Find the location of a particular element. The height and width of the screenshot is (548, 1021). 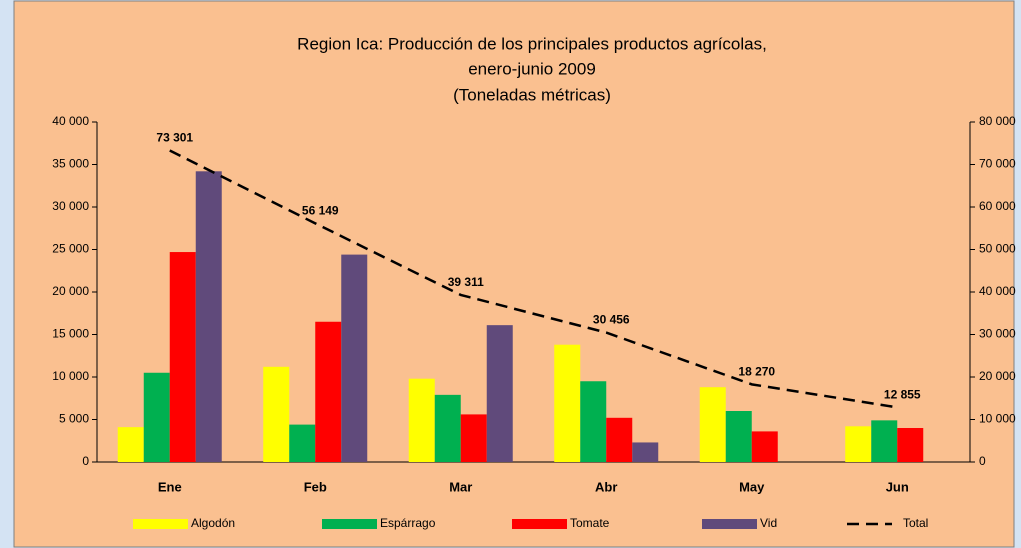

y-tick-label: 20 000 is located at coordinates (70, 291).